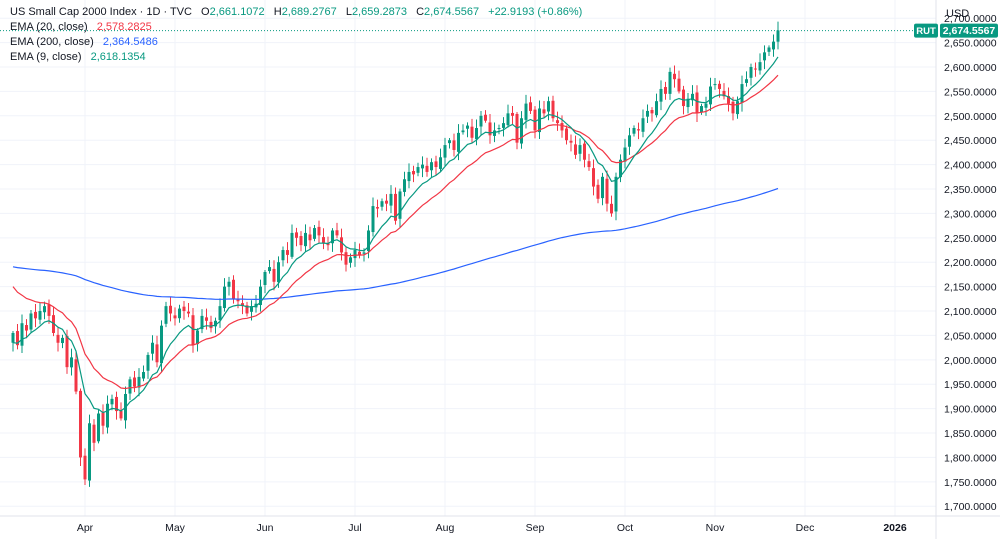 This screenshot has height=539, width=1000. Describe the element at coordinates (970, 288) in the screenshot. I see `y-tick-label: 2,150.0000` at that location.